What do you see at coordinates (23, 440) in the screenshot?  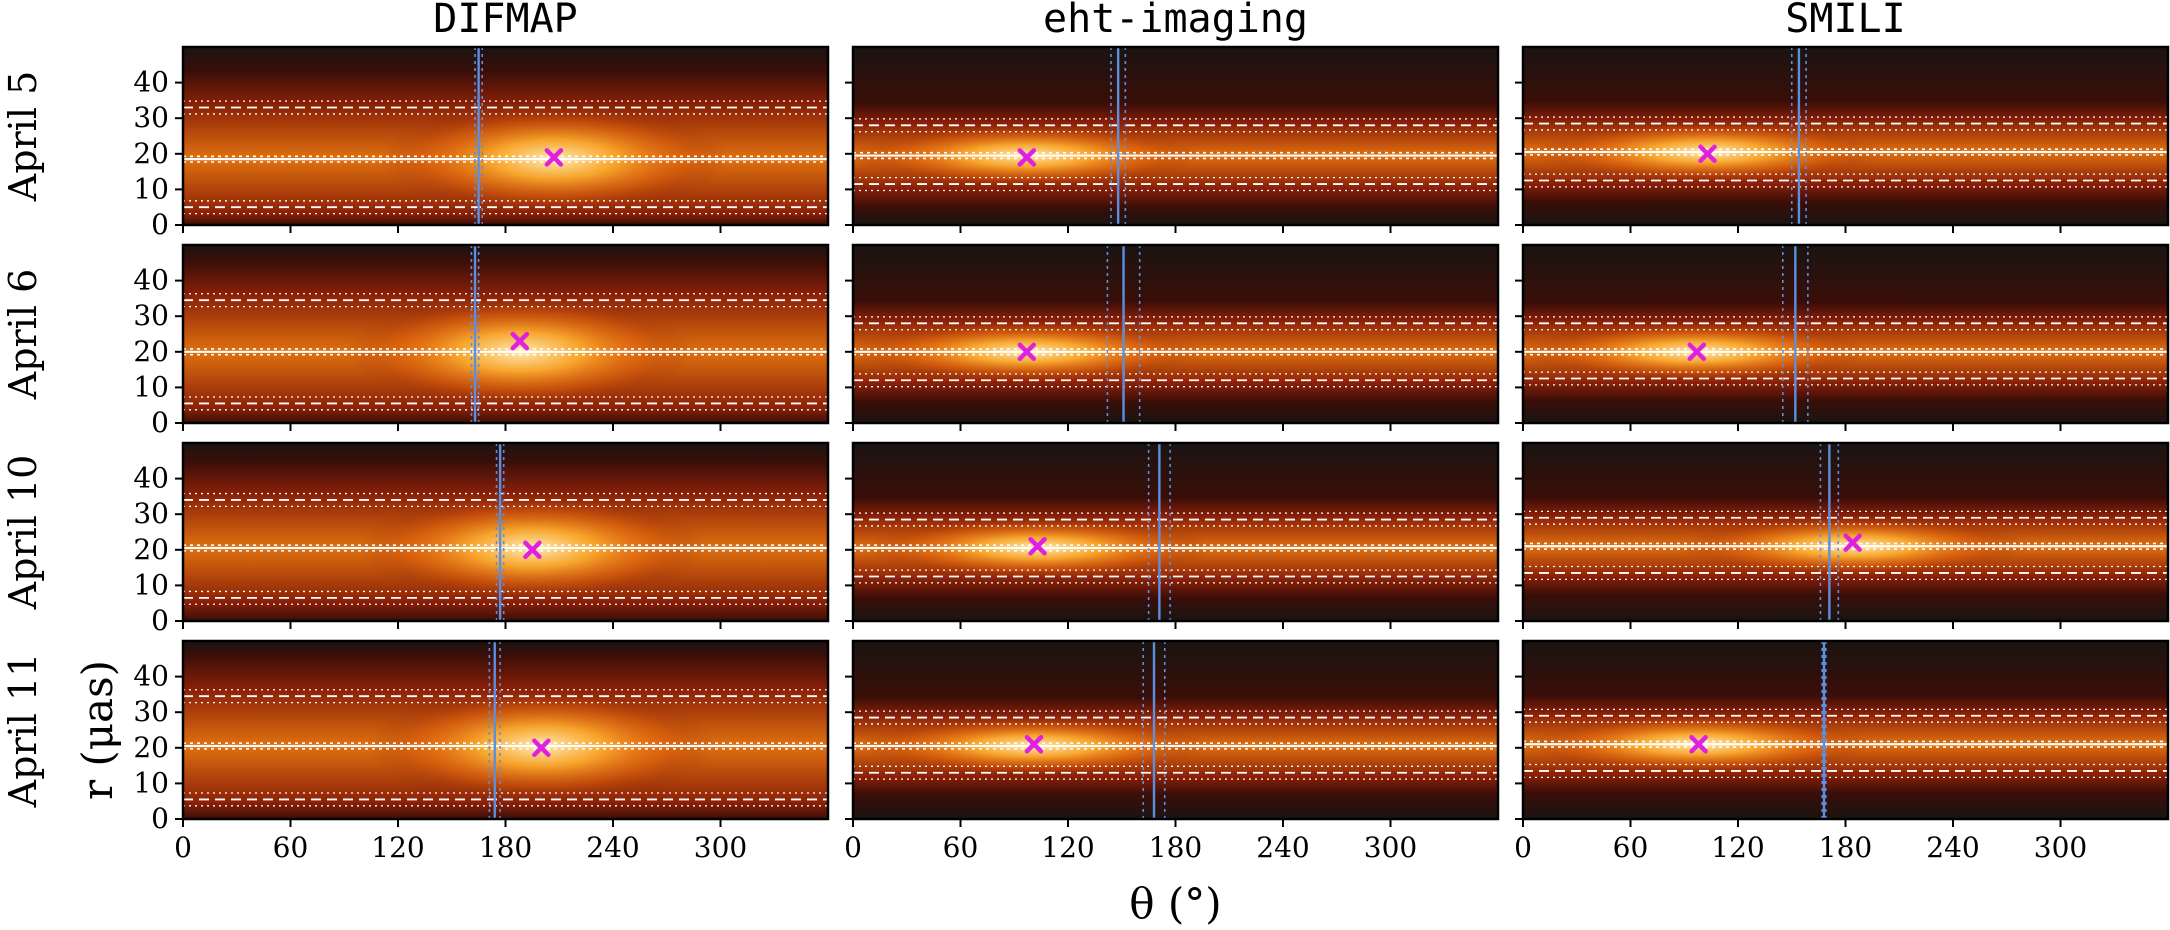 I see `row-labels: April 5 April 6 April 10 April 11` at bounding box center [23, 440].